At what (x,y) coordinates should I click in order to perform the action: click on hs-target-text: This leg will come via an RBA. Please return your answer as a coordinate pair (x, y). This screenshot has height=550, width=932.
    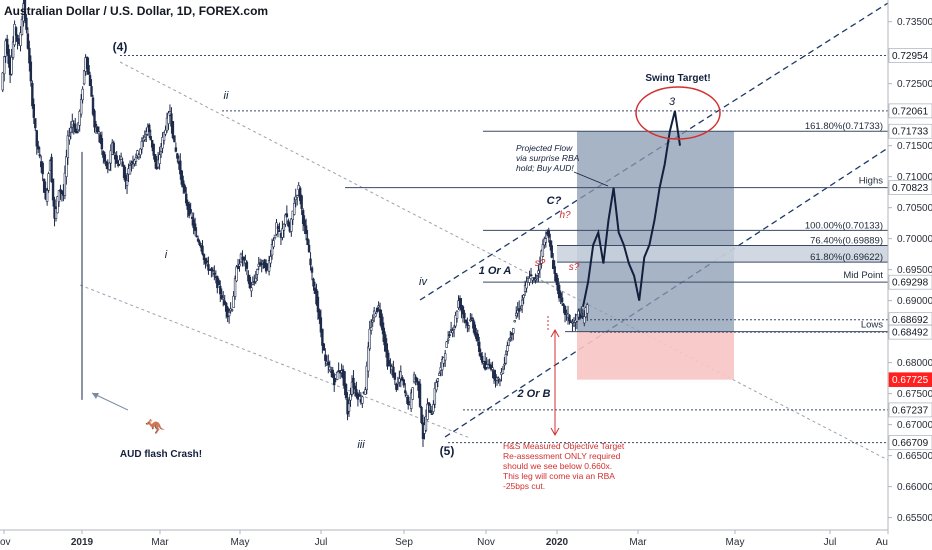
    Looking at the image, I should click on (559, 476).